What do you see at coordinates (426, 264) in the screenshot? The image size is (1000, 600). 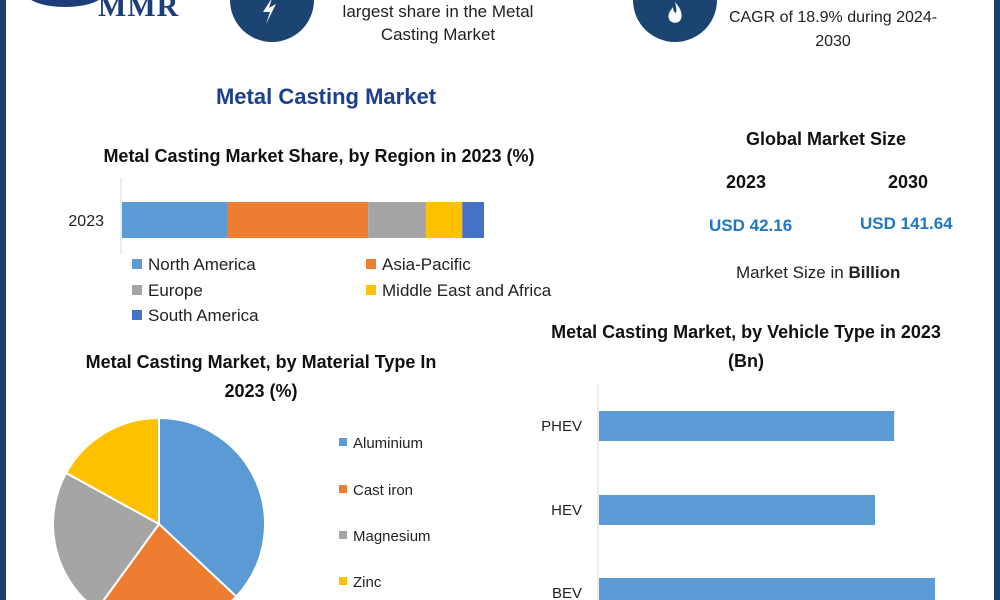 I see `legend-label: Asia-Pacific` at bounding box center [426, 264].